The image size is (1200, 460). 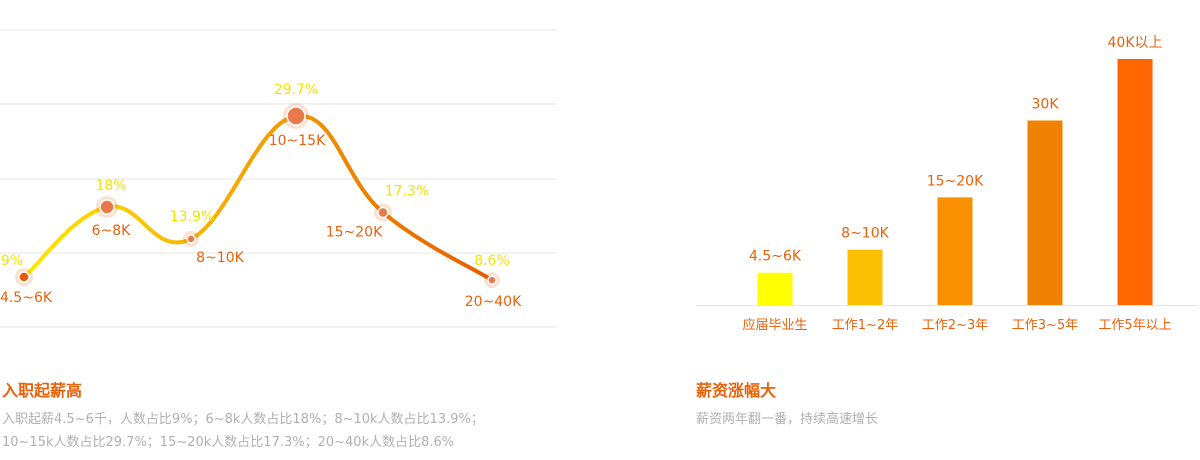 What do you see at coordinates (1134, 325) in the screenshot?
I see `bar-category-label: 工作5年以上` at bounding box center [1134, 325].